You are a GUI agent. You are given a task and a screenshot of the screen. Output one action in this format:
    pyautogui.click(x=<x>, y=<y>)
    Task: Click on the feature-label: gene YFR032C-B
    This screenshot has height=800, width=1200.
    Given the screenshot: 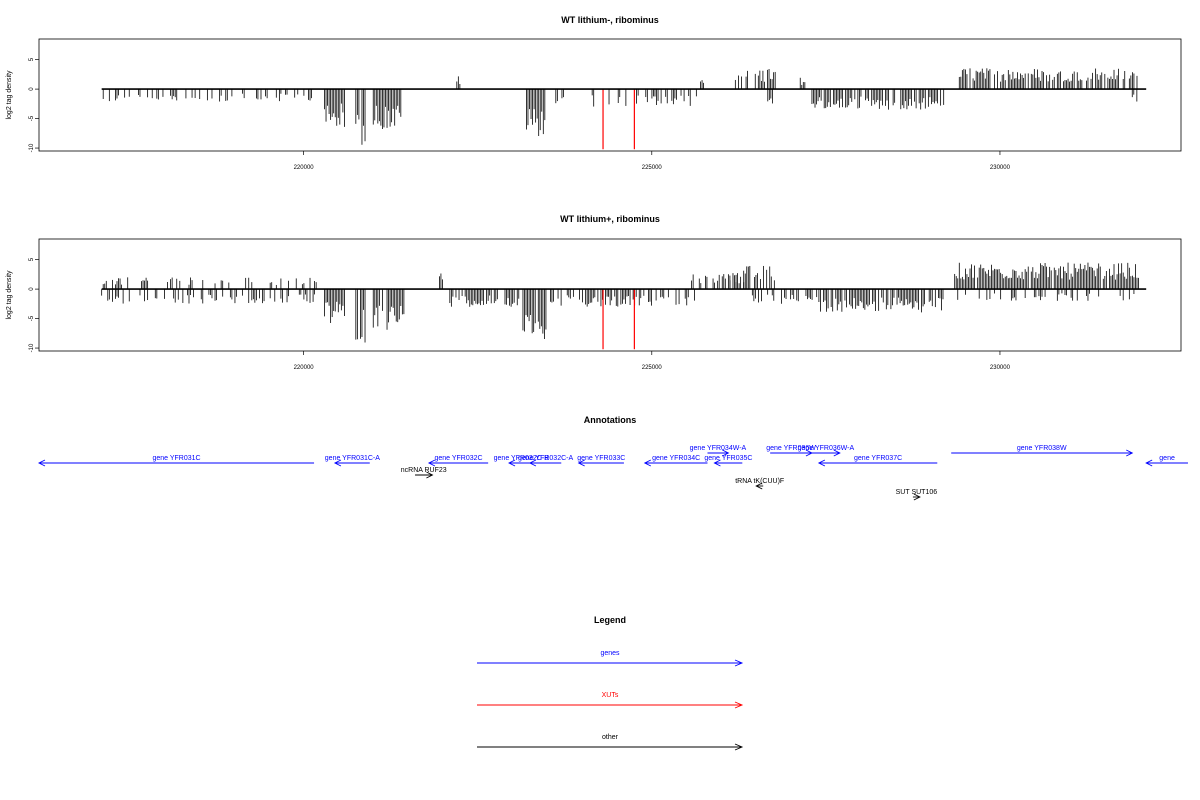 What is the action you would take?
    pyautogui.click(x=521, y=458)
    